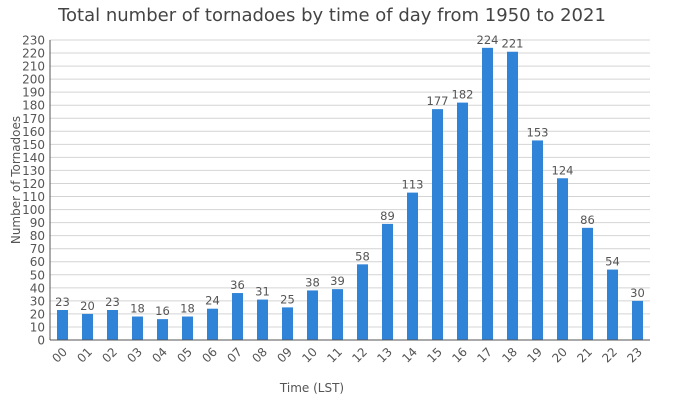 This screenshot has height=404, width=700. I want to click on x-tick-label-12: 12, so click(359, 355).